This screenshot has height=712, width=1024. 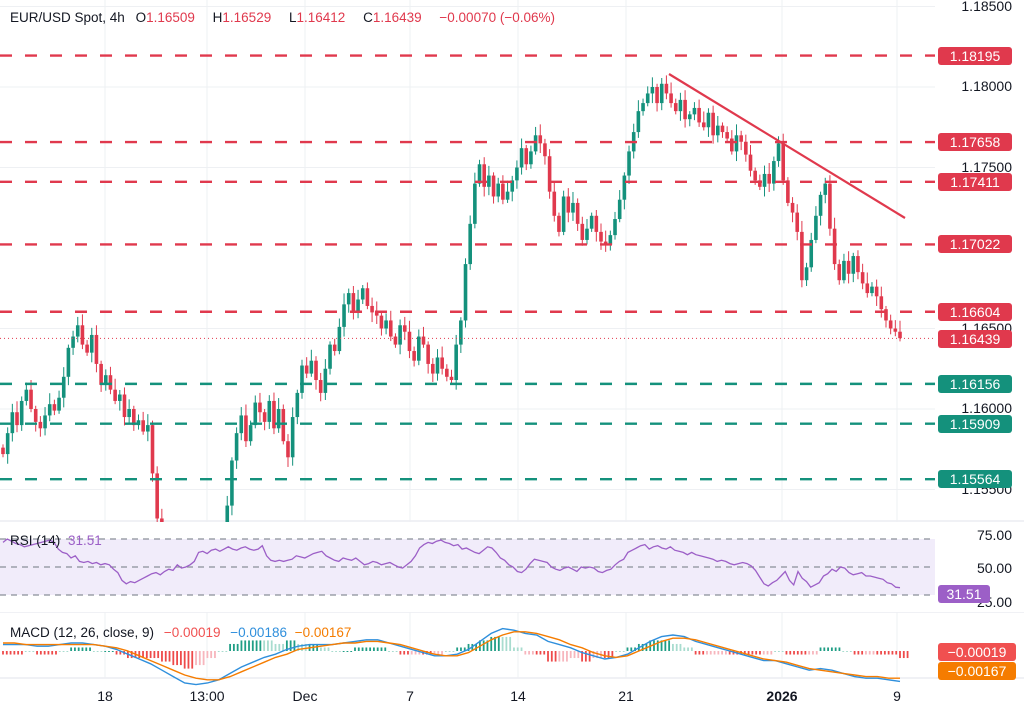 I want to click on low-value: 1.16412, so click(x=321, y=17).